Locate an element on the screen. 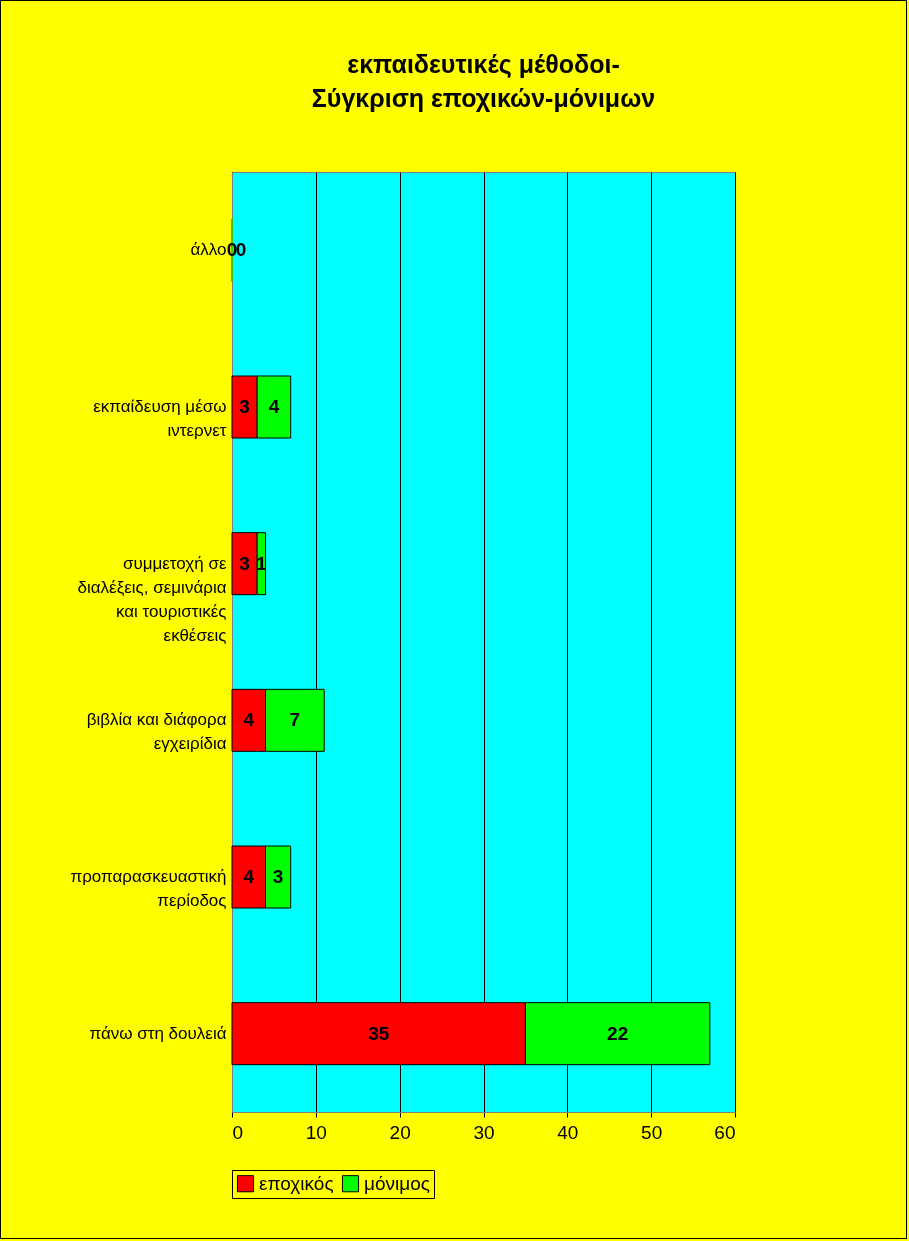 The image size is (909, 1241). y-tick-label: άλλο is located at coordinates (208, 250).